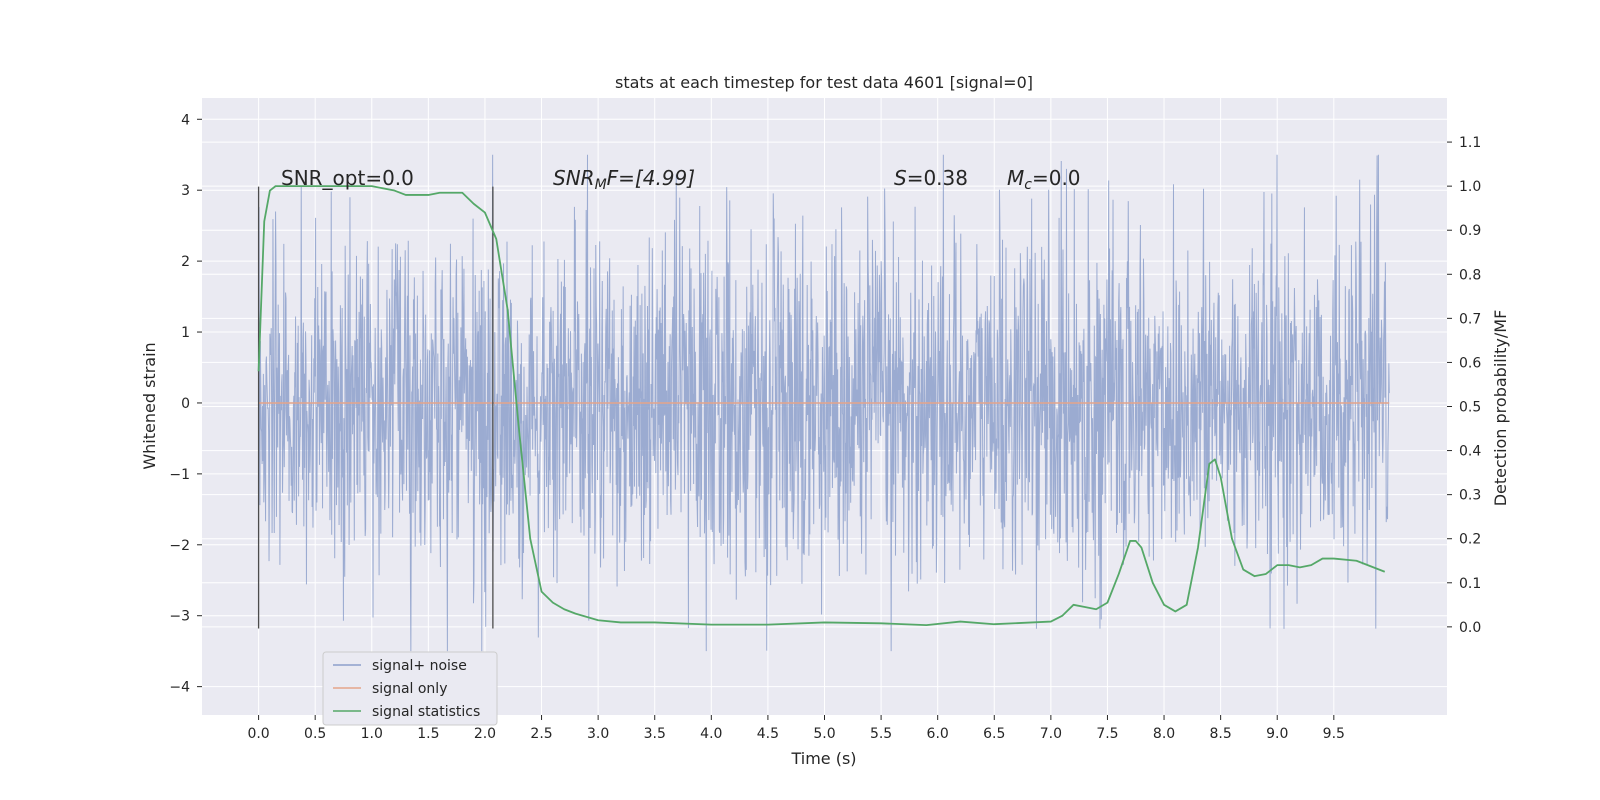 The height and width of the screenshot is (800, 1600). I want to click on y-right-tick-label: 0.5, so click(1470, 408).